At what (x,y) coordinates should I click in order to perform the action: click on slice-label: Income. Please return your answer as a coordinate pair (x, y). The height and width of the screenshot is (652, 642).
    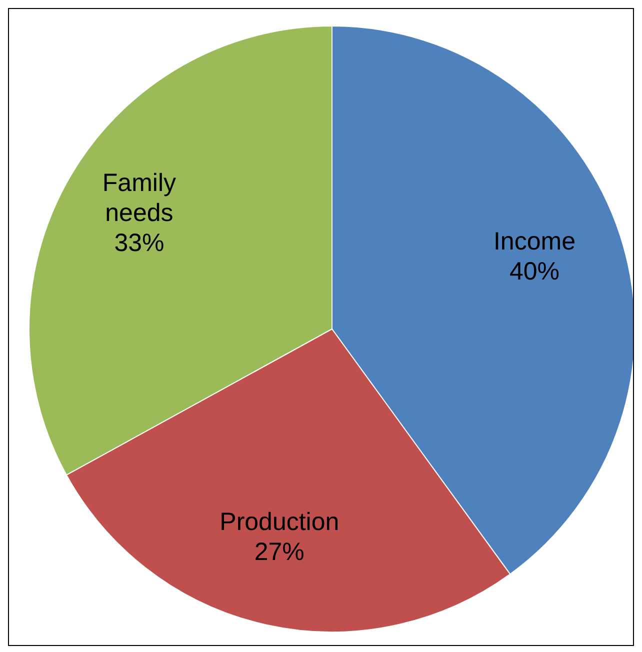
    Looking at the image, I should click on (534, 242).